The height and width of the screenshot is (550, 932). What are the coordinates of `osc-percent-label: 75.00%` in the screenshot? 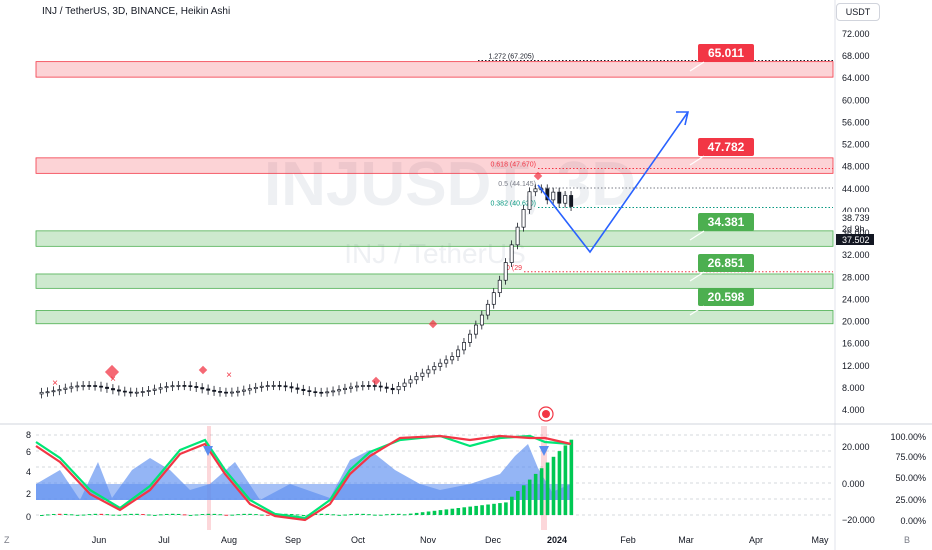 It's located at (910, 457).